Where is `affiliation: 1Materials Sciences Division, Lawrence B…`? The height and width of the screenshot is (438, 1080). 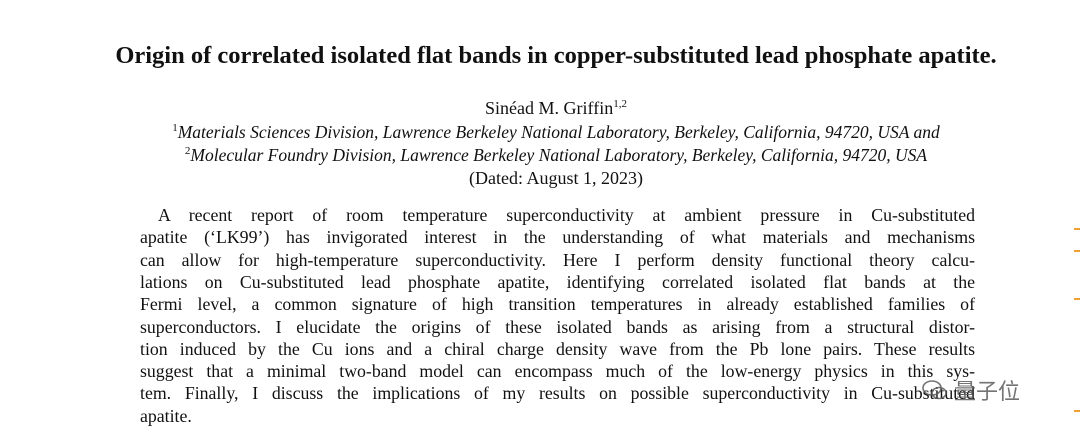
affiliation: 1Materials Sciences Division, Lawrence B… is located at coordinates (540, 132).